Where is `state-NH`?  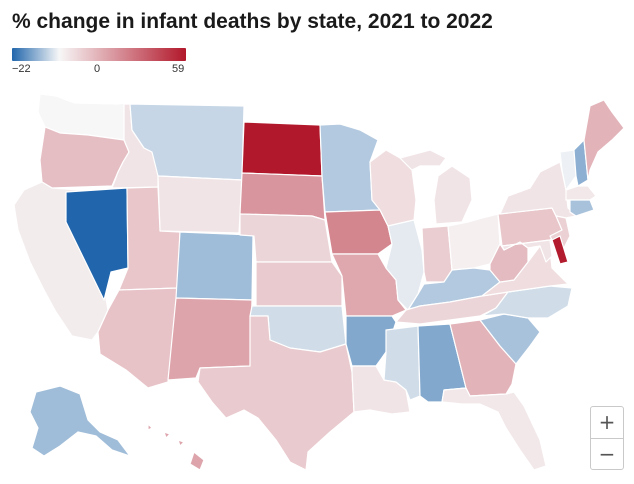
state-NH is located at coordinates (581, 163).